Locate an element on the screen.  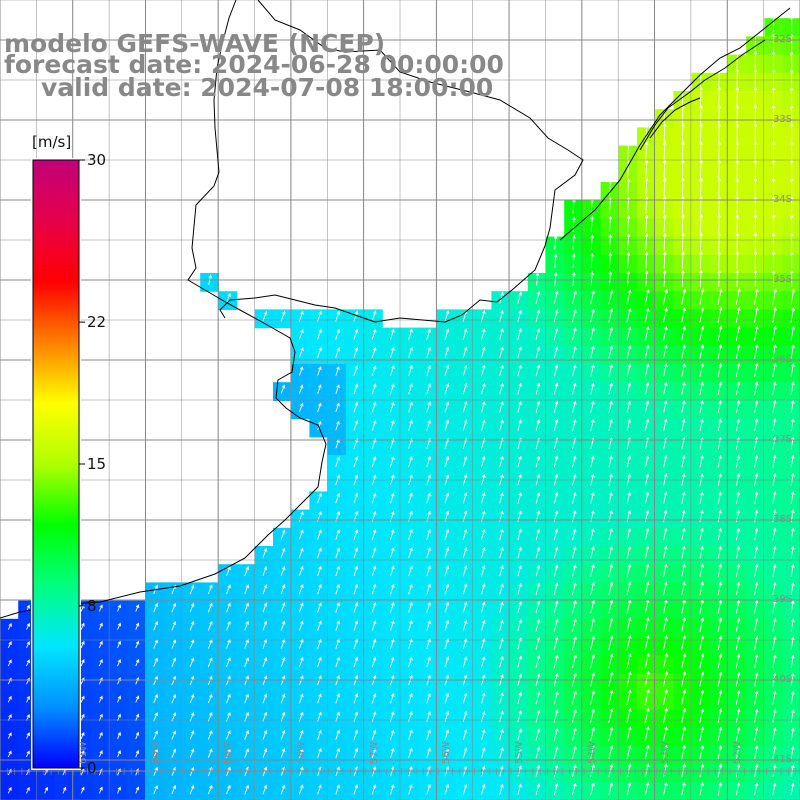
lon-label-58W: 58W is located at coordinates (301, 752).